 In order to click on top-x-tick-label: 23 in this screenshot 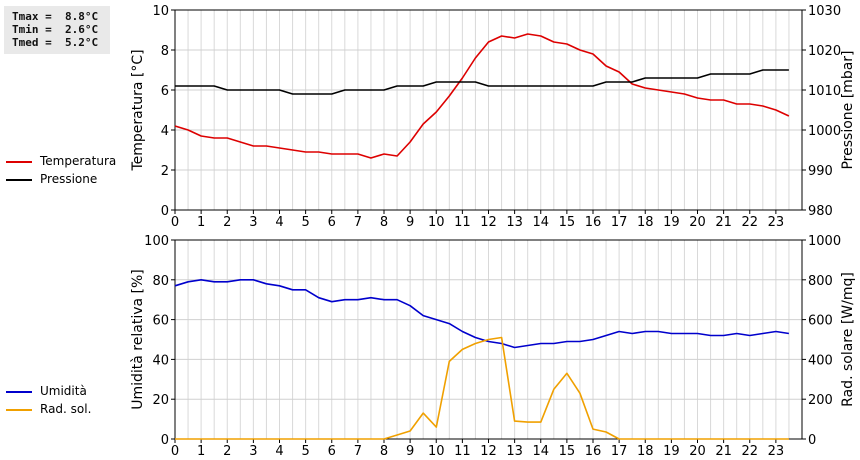, I will do `click(776, 222)`.